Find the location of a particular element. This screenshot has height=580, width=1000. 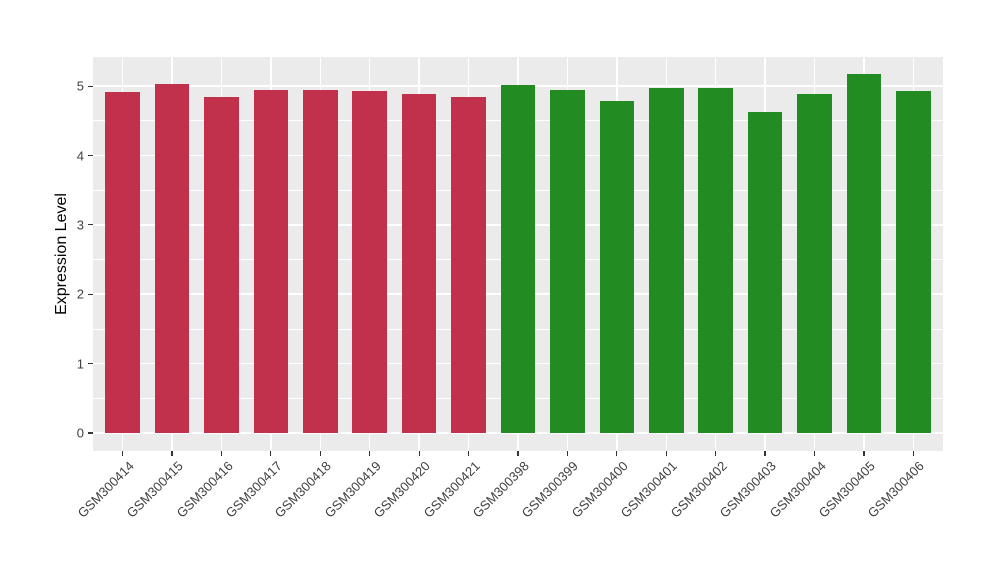

bar-GSM300418 is located at coordinates (320, 261).